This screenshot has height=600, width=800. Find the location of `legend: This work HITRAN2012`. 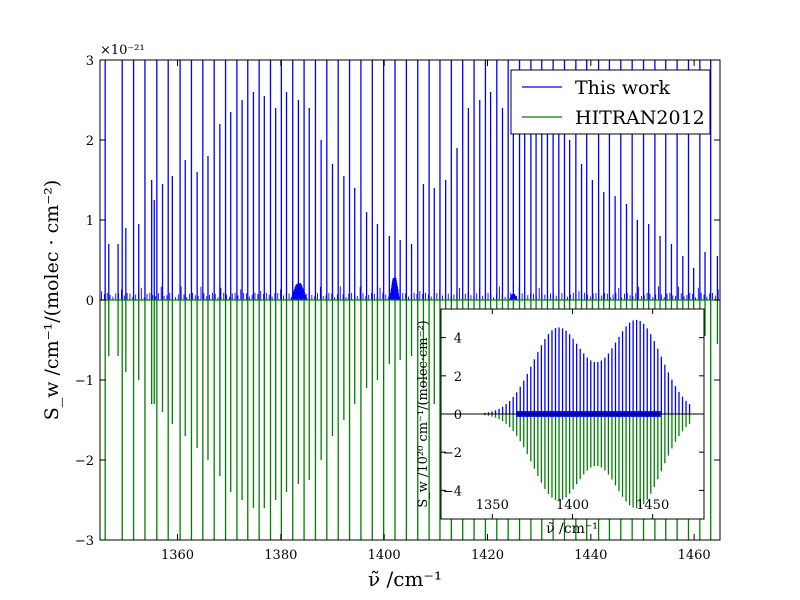

legend: This work HITRAN2012 is located at coordinates (610, 102).